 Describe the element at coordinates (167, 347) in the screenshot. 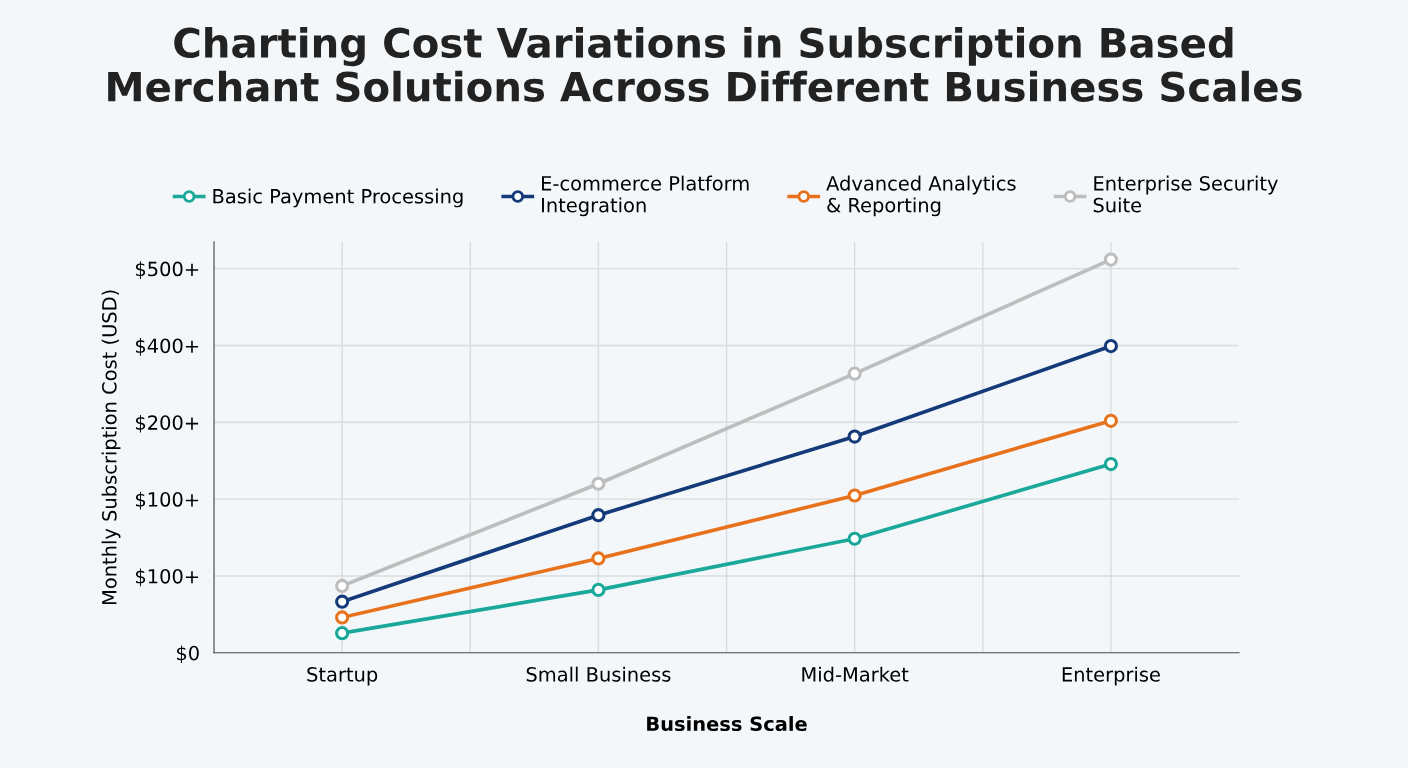

I see `text: $400+` at that location.